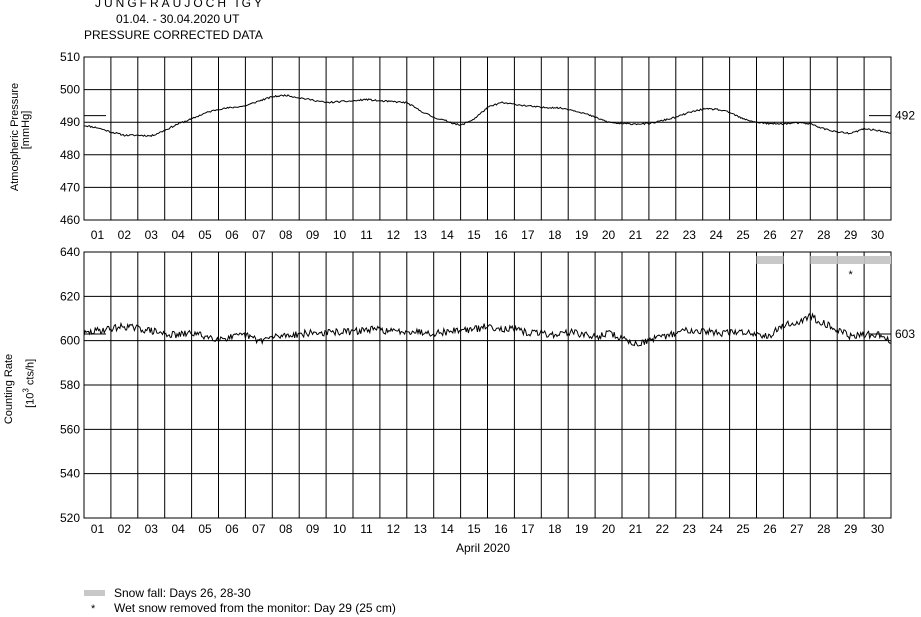 The image size is (921, 617). Describe the element at coordinates (173, 35) in the screenshot. I see `data-note: PRESSURE CORRECTED DATA` at that location.